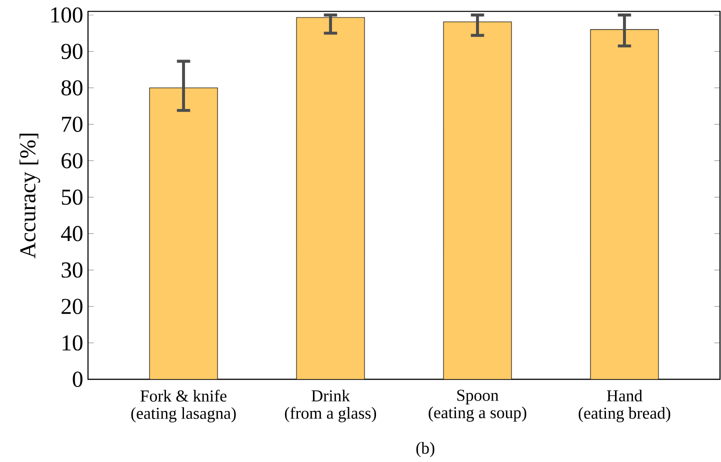  What do you see at coordinates (425, 450) in the screenshot?
I see `text: (b)` at bounding box center [425, 450].